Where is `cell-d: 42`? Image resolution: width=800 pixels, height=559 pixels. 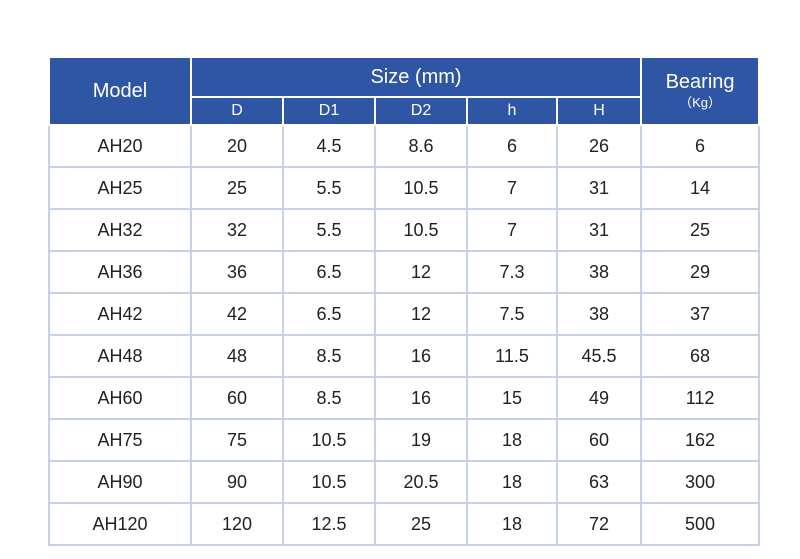
cell-d: 42 is located at coordinates (237, 314).